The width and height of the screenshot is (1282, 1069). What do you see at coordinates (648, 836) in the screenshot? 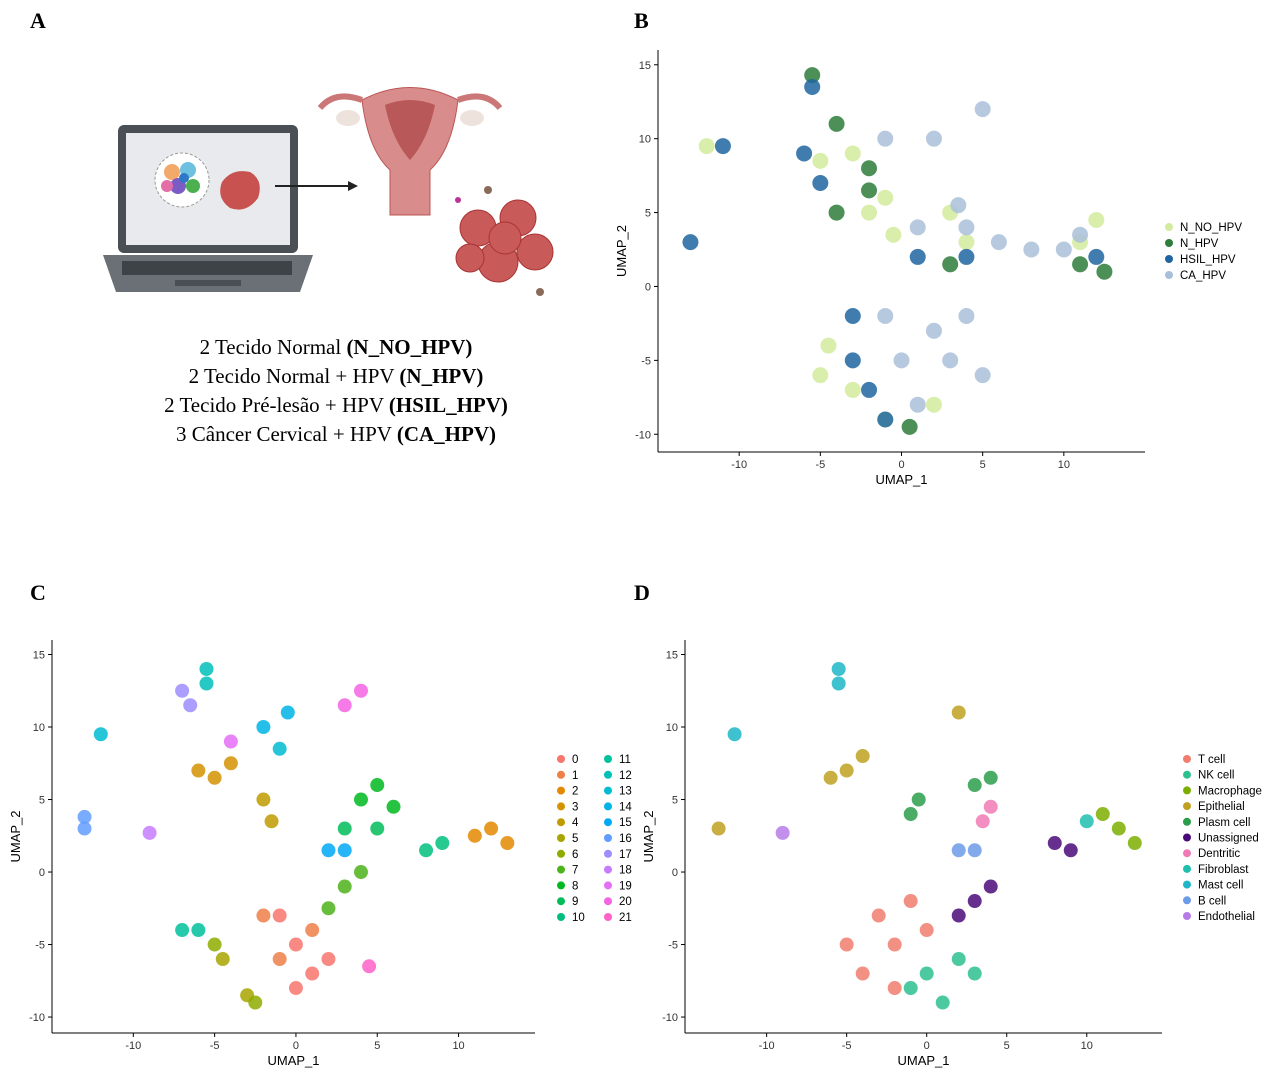
I see `y-axis-label: UMAP_2` at bounding box center [648, 836].